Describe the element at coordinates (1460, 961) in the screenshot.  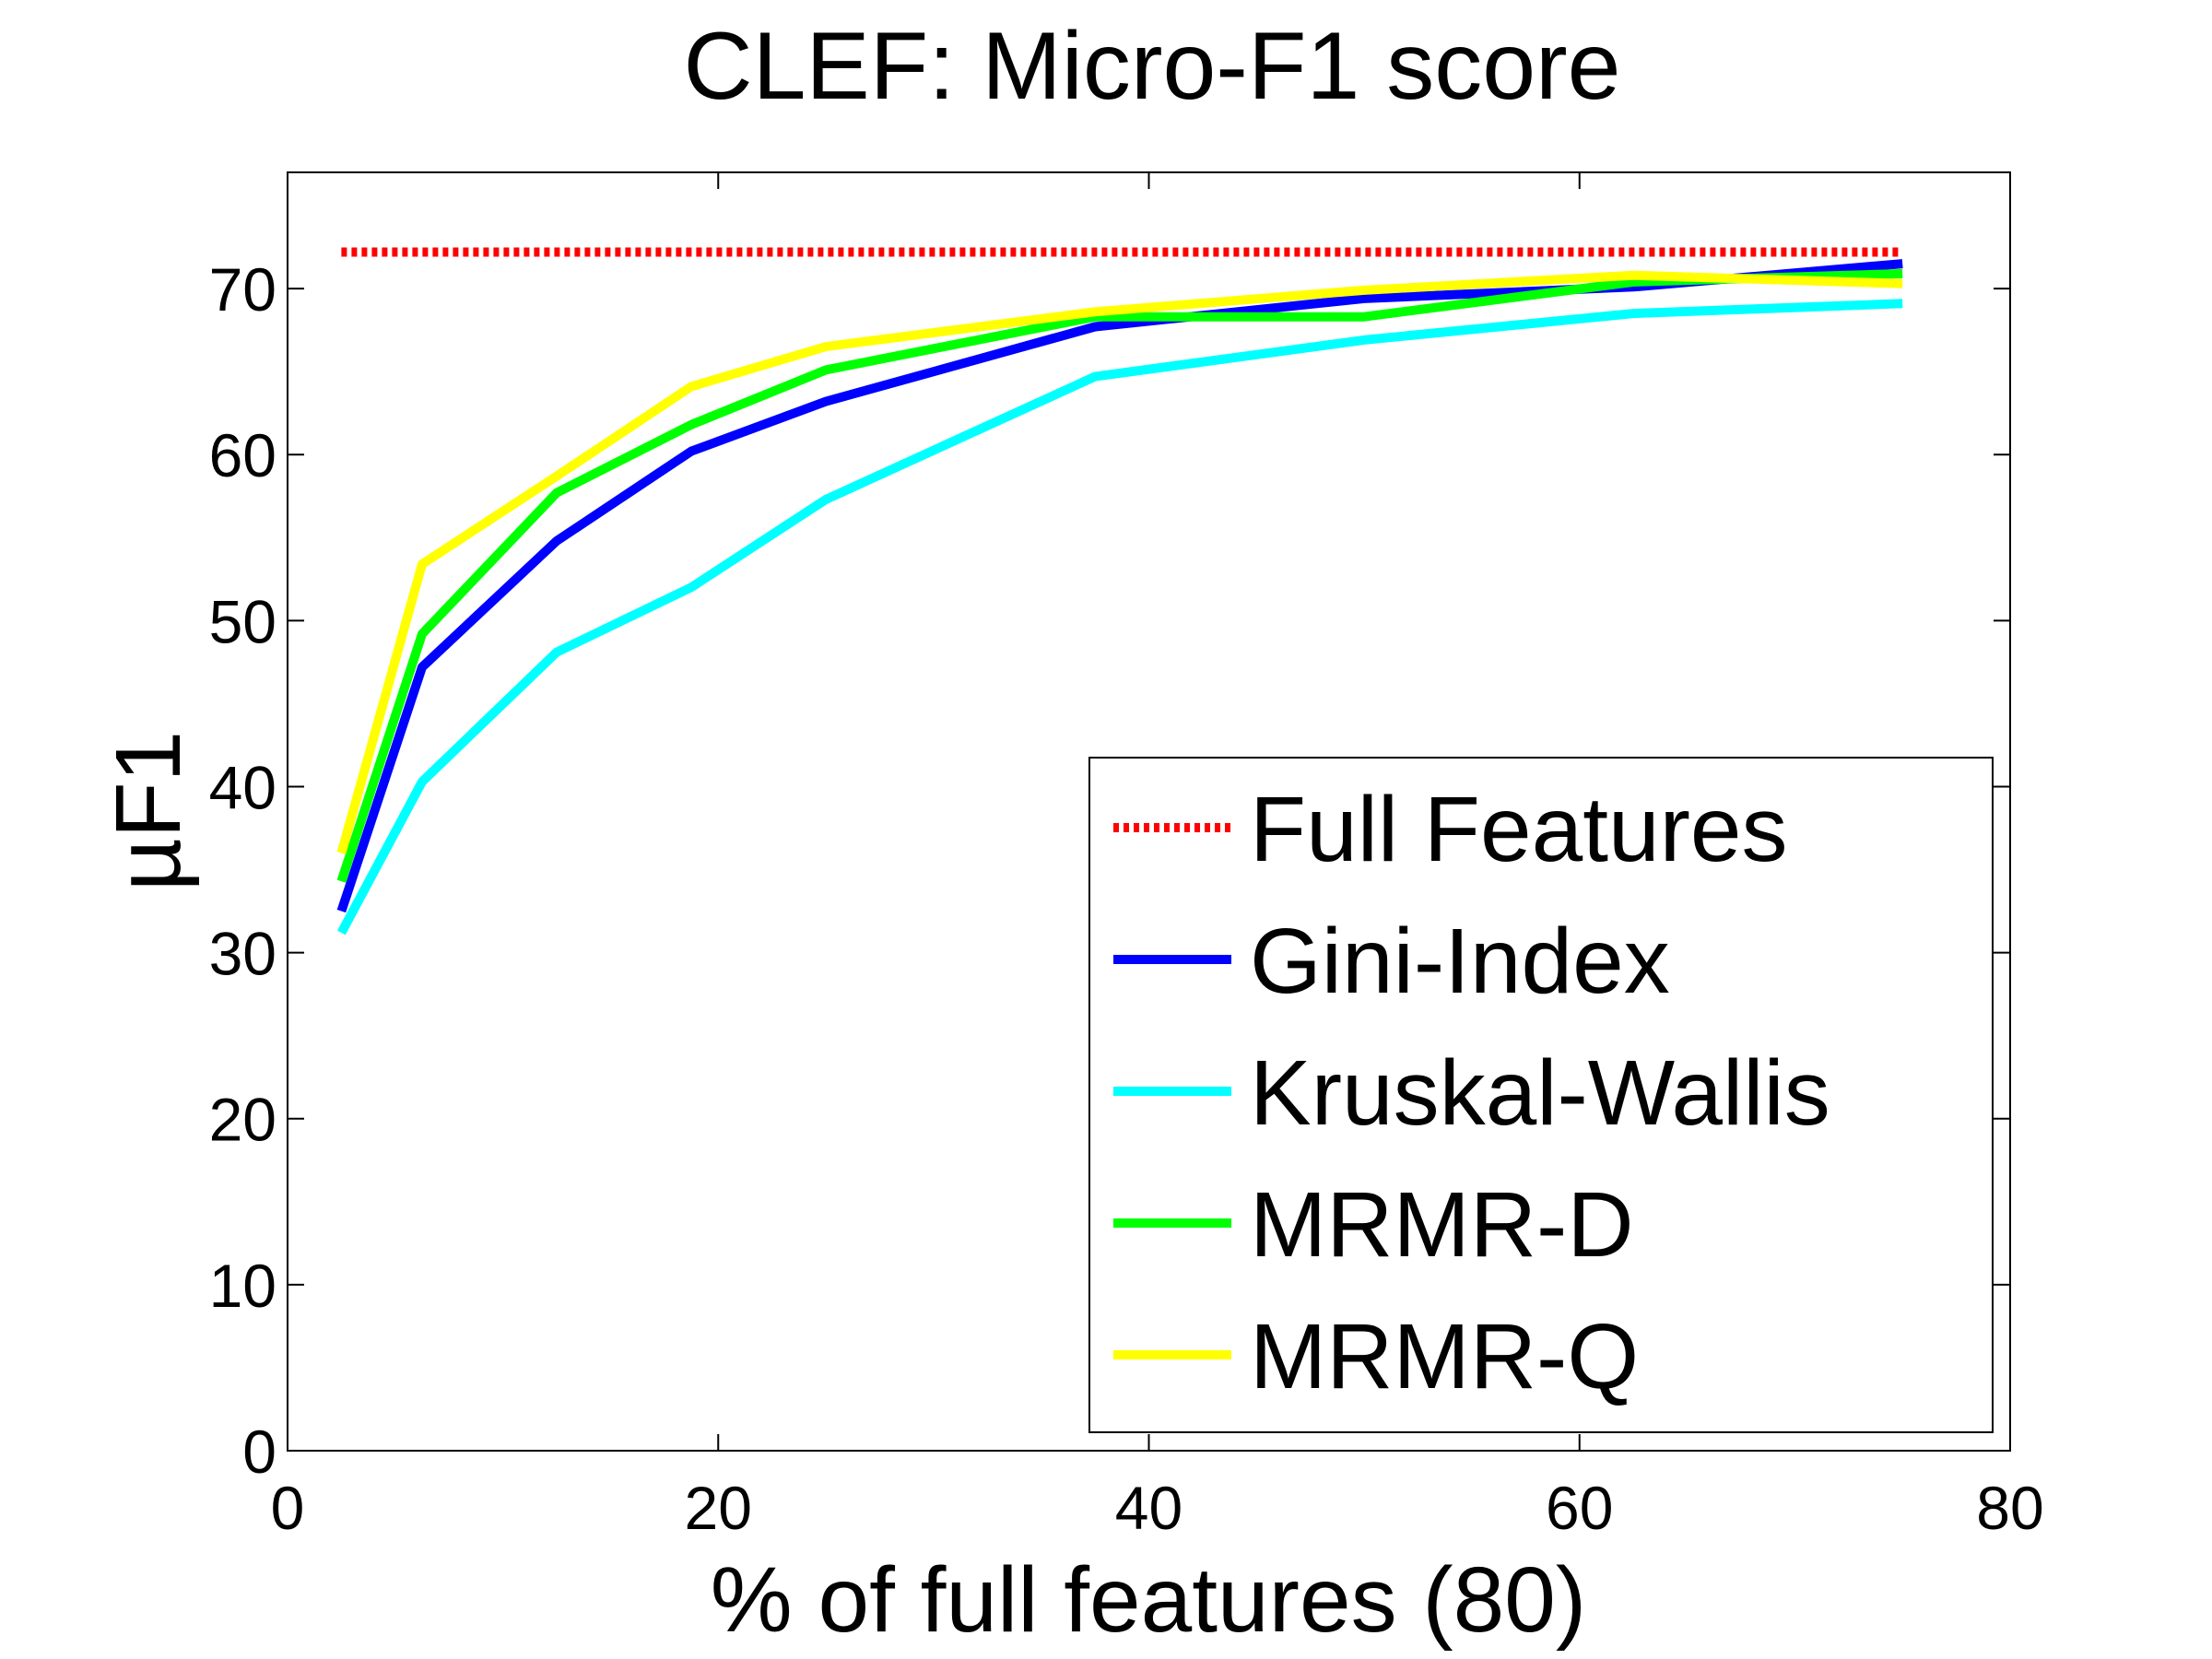
I see `legend-label-gini-index: Gini-Index` at that location.